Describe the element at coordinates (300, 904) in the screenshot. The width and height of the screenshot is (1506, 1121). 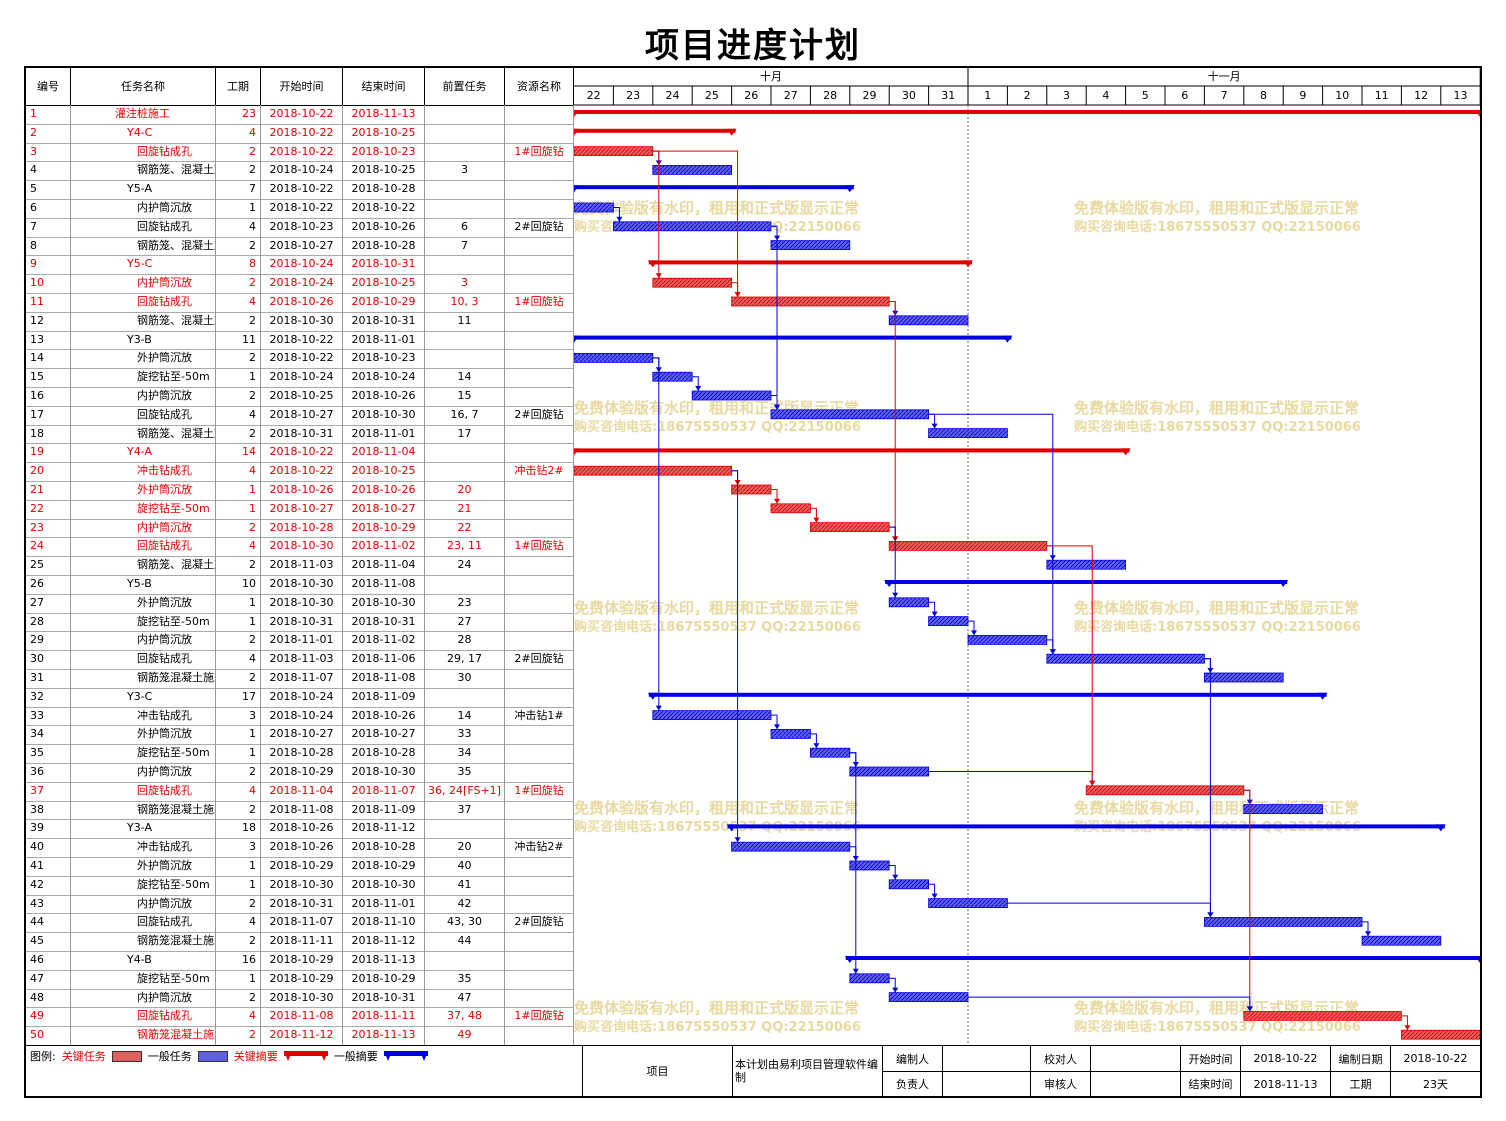
I see `table-row: 43 内护筒沉放 2 2018-10-31 2018-11-01 42` at that location.